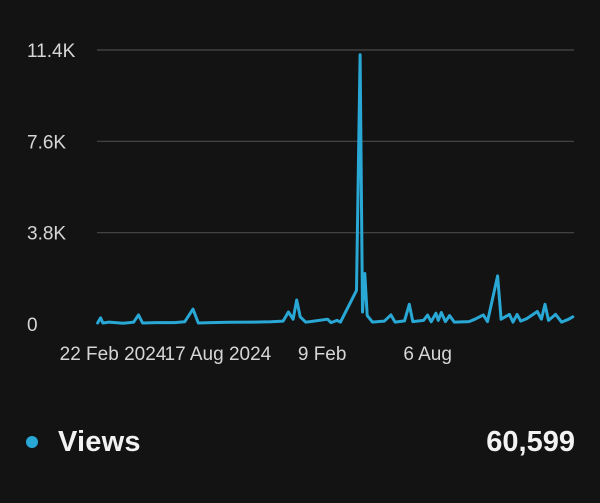  What do you see at coordinates (427, 354) in the screenshot?
I see `x-tick-label: 6 Aug` at bounding box center [427, 354].